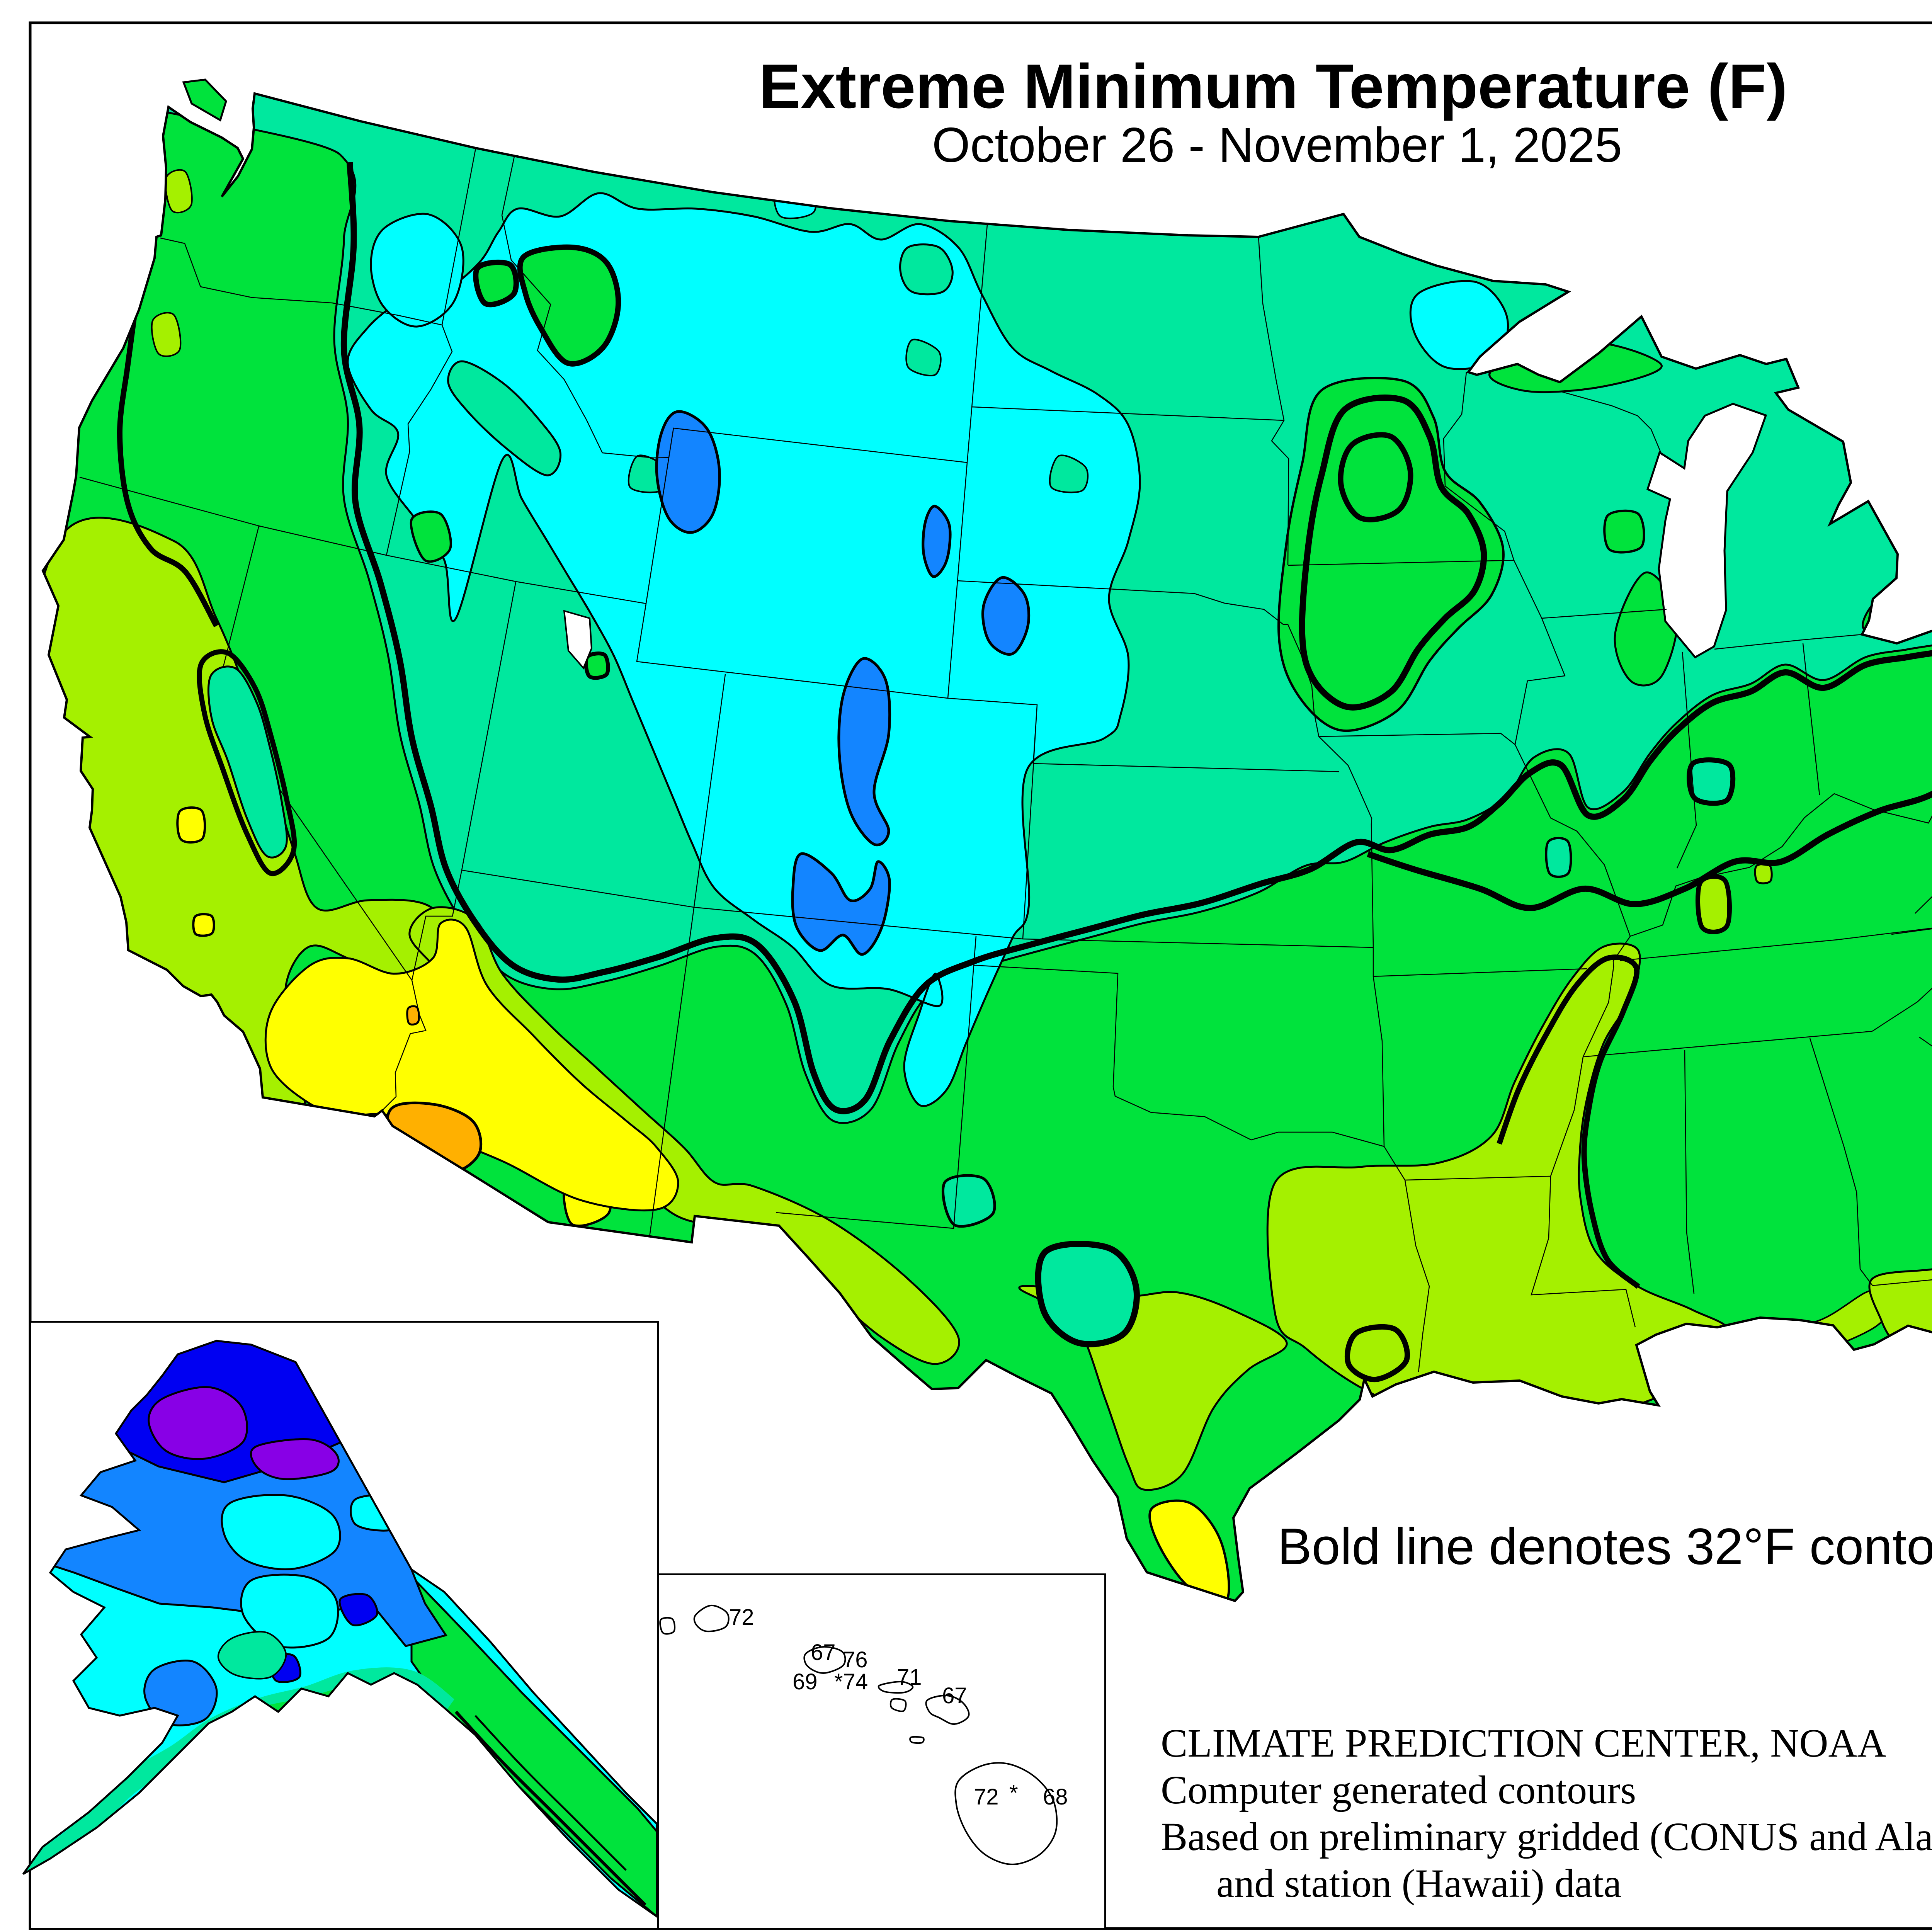  Describe the element at coordinates (1273, 86) in the screenshot. I see `svg-text:Extreme Minimum Temperature (F: Extreme Minimum Temperature (F)` at that location.